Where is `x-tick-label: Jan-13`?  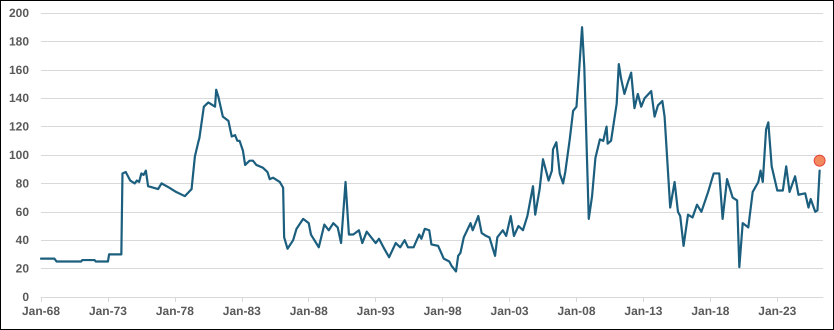 x-tick-label: Jan-13 is located at coordinates (643, 311).